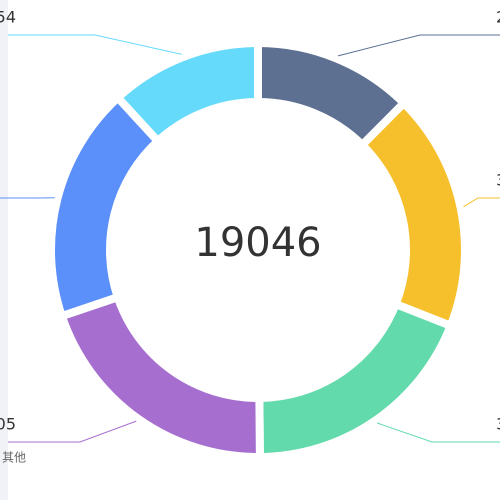 This screenshot has height=500, width=500. I want to click on value-label: 3598, so click(498, 424).